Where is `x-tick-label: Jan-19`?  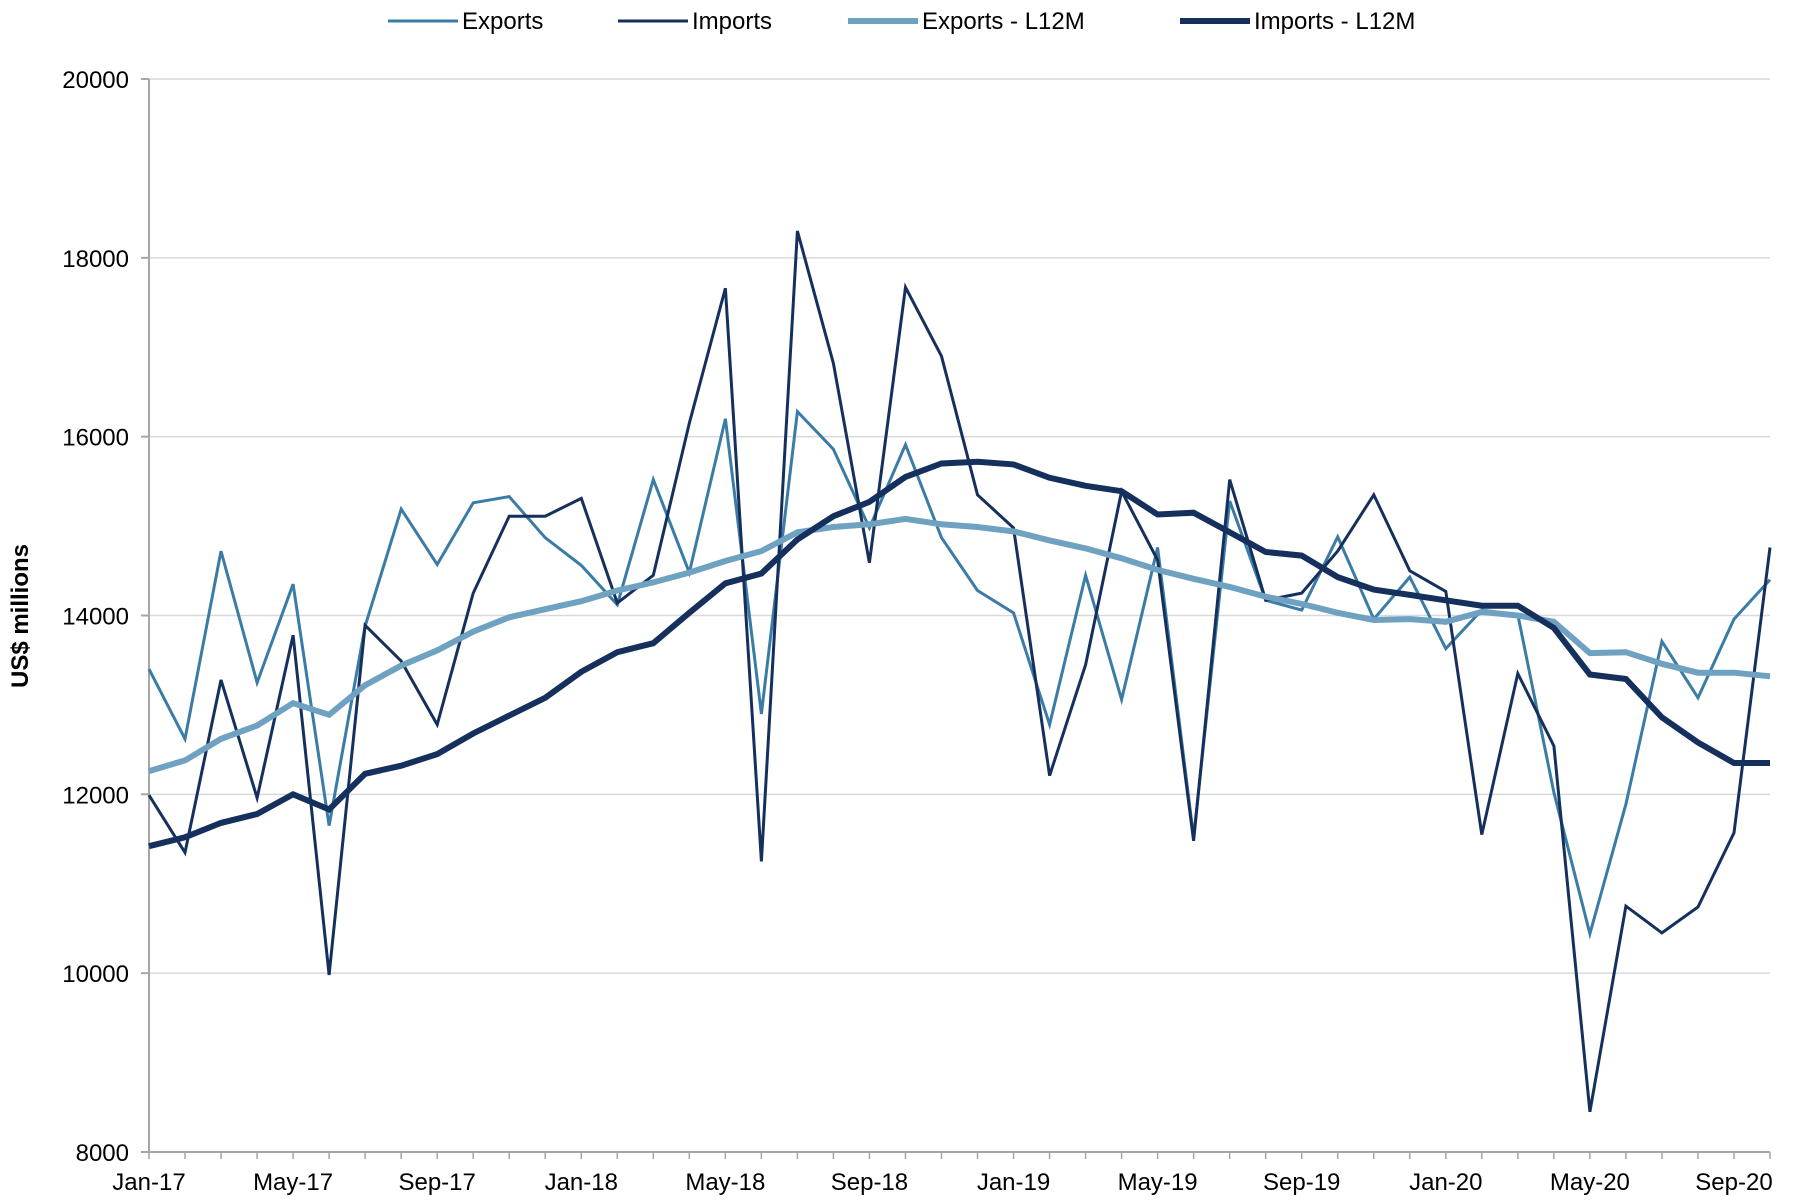 x-tick-label: Jan-19 is located at coordinates (1013, 1182).